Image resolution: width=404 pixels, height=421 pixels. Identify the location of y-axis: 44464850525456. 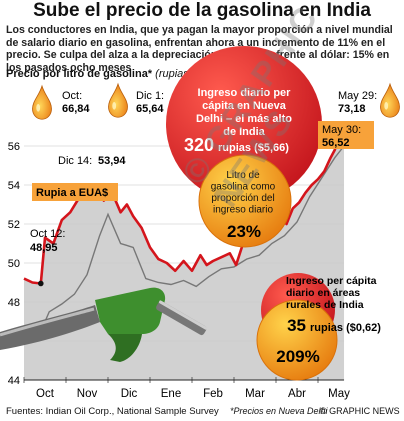
(14, 264).